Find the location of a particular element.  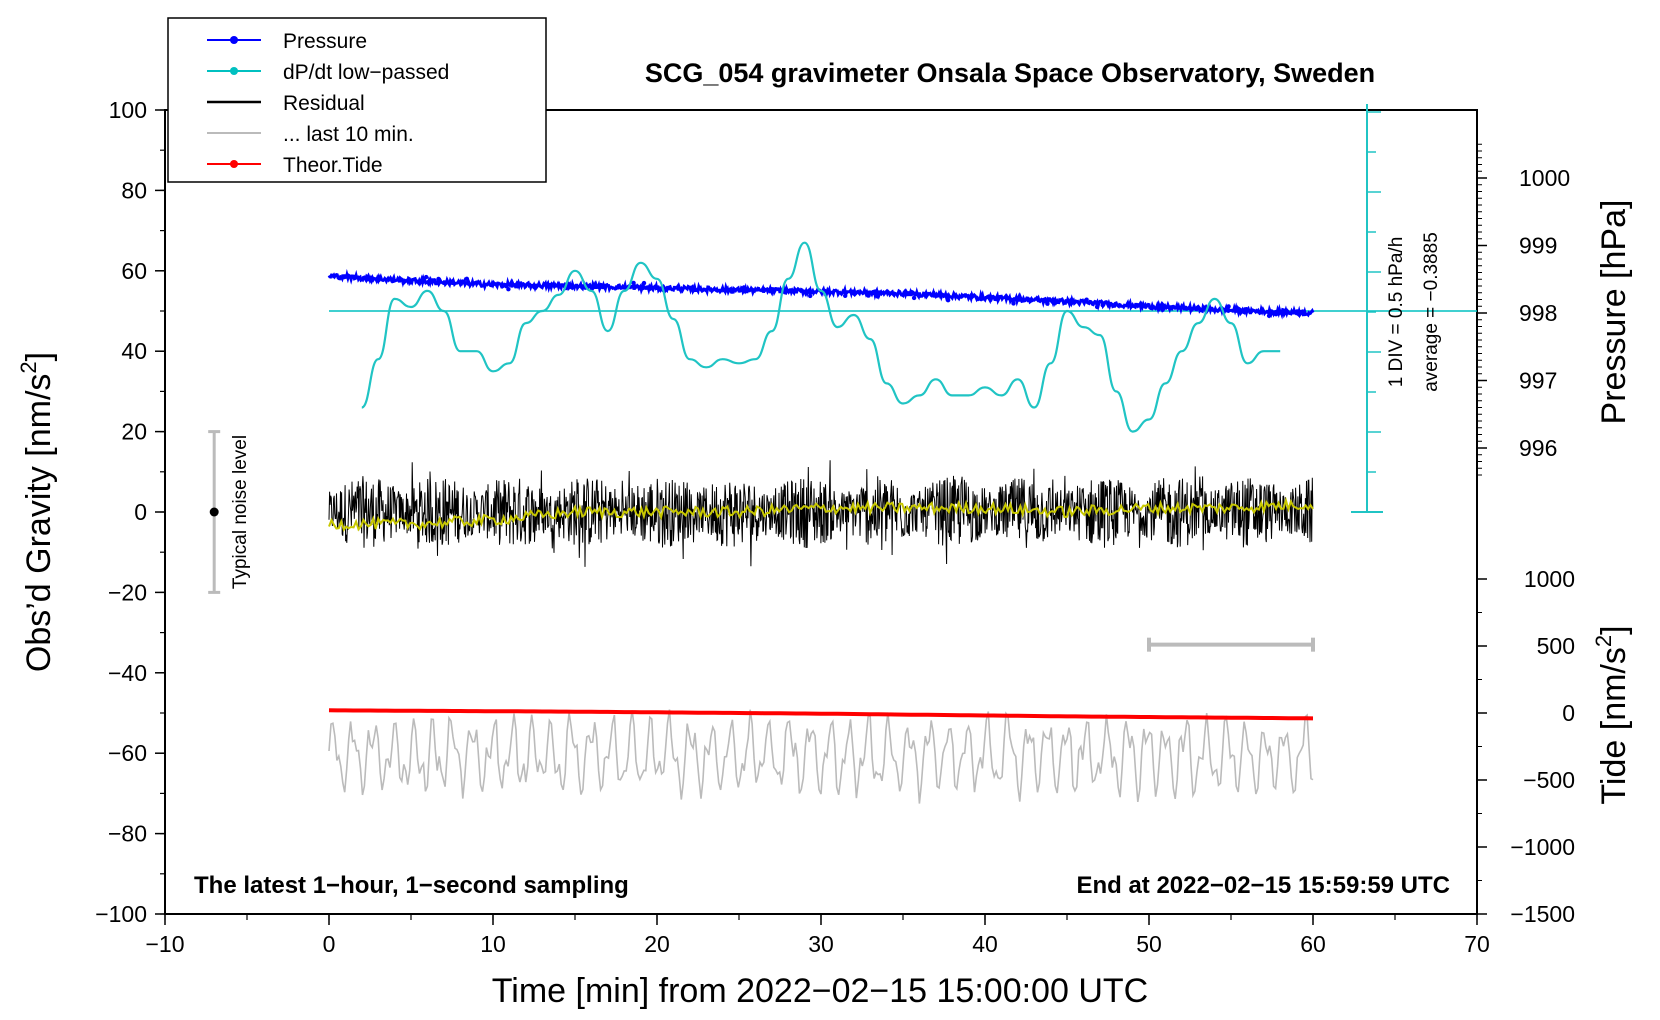

y-tick-label: 100 is located at coordinates (128, 110).